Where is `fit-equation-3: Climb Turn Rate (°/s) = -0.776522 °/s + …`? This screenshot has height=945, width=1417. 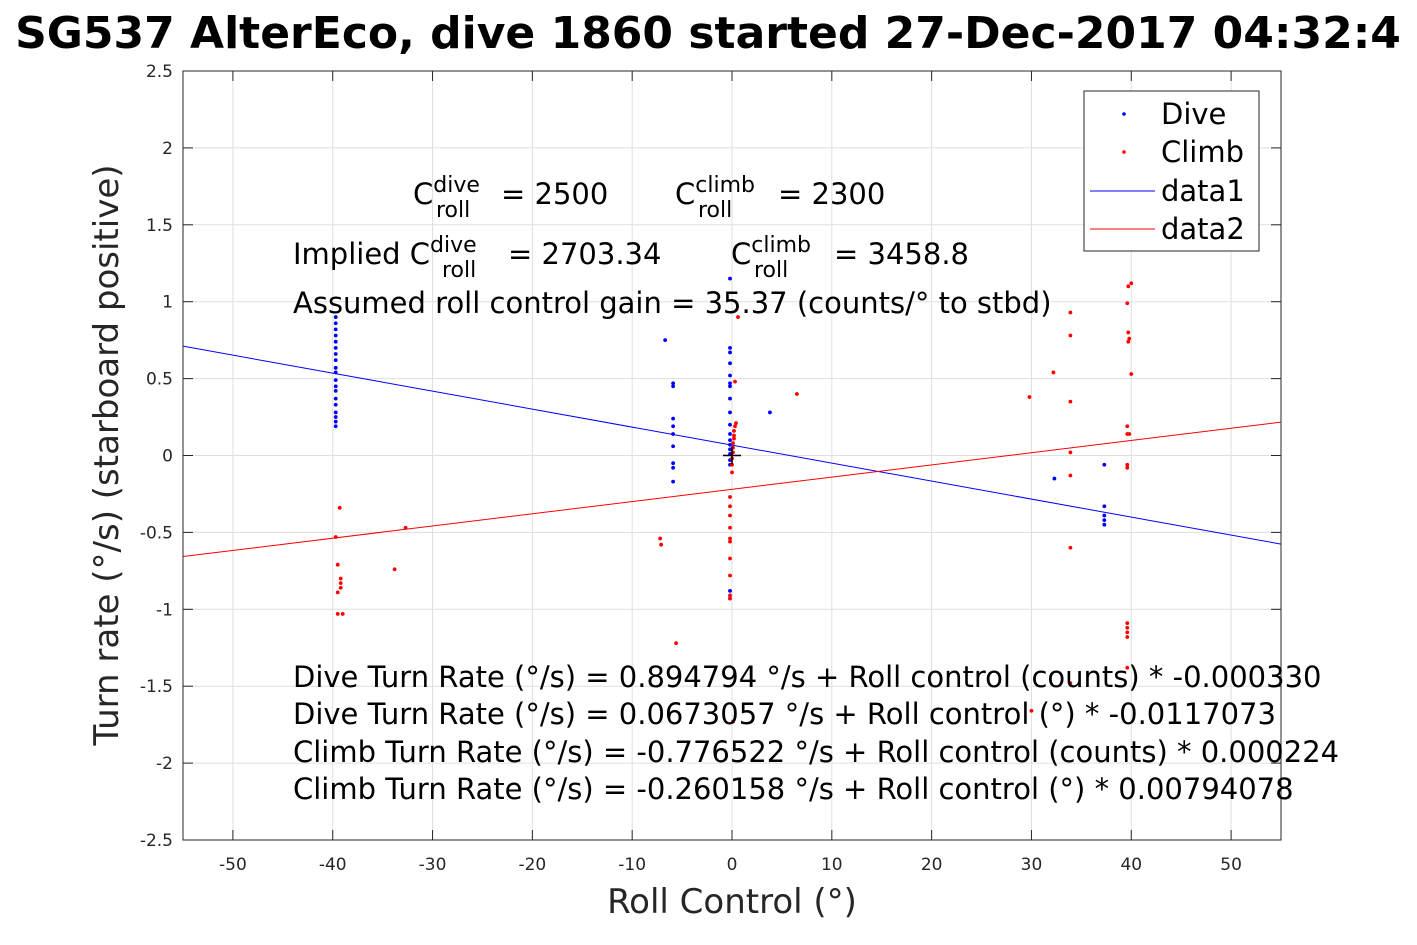 fit-equation-3: Climb Turn Rate (°/s) = -0.776522 °/s + … is located at coordinates (816, 752).